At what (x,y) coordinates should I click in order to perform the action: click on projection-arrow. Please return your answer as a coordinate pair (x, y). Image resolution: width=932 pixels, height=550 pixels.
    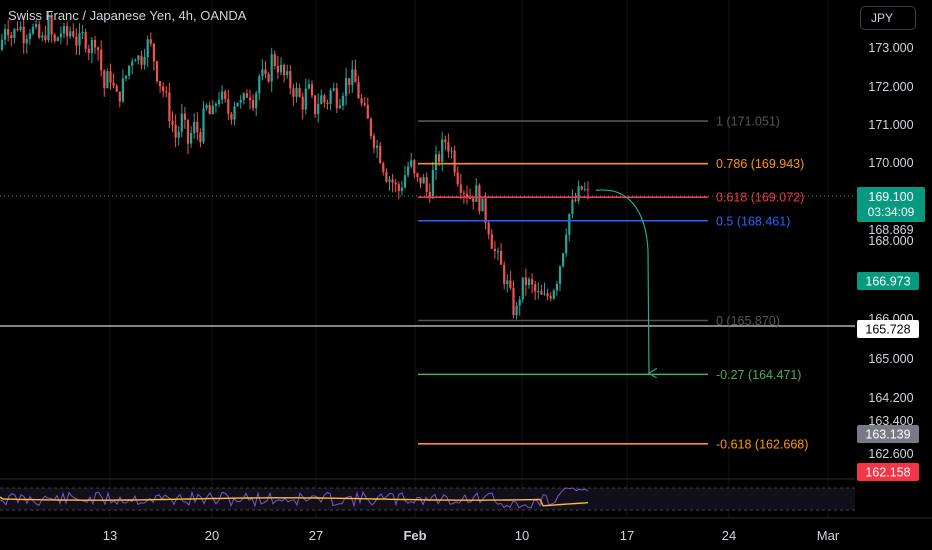
    Looking at the image, I should click on (622, 281).